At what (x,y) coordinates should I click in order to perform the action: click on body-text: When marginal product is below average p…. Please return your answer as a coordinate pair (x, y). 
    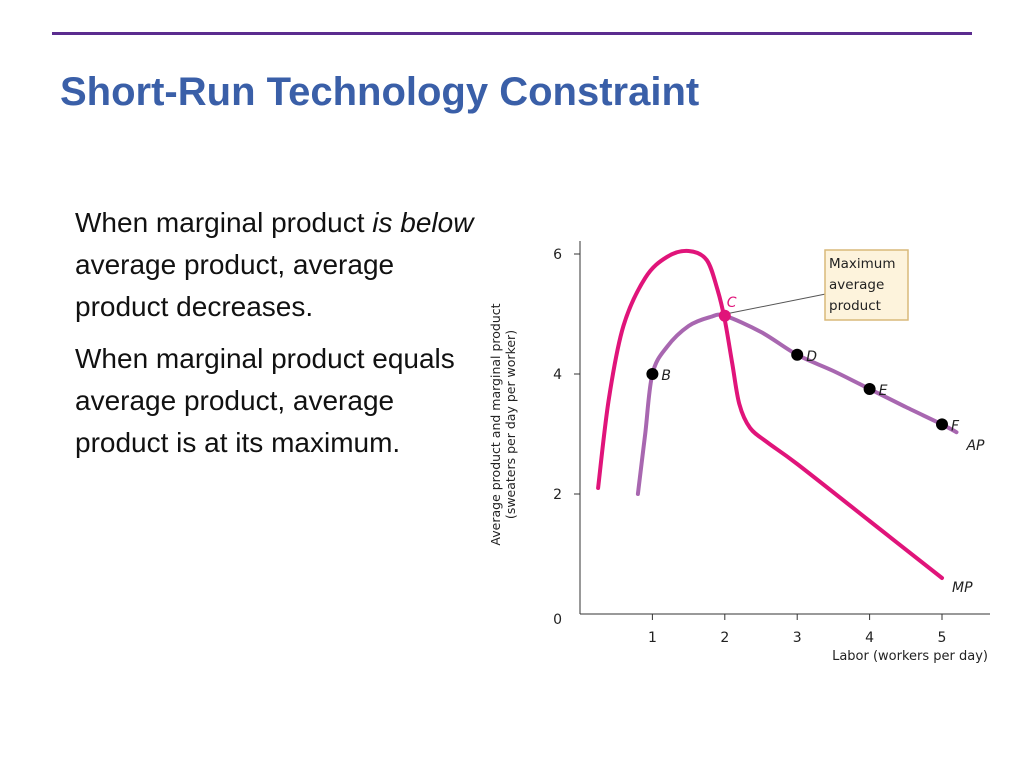
    Looking at the image, I should click on (275, 338).